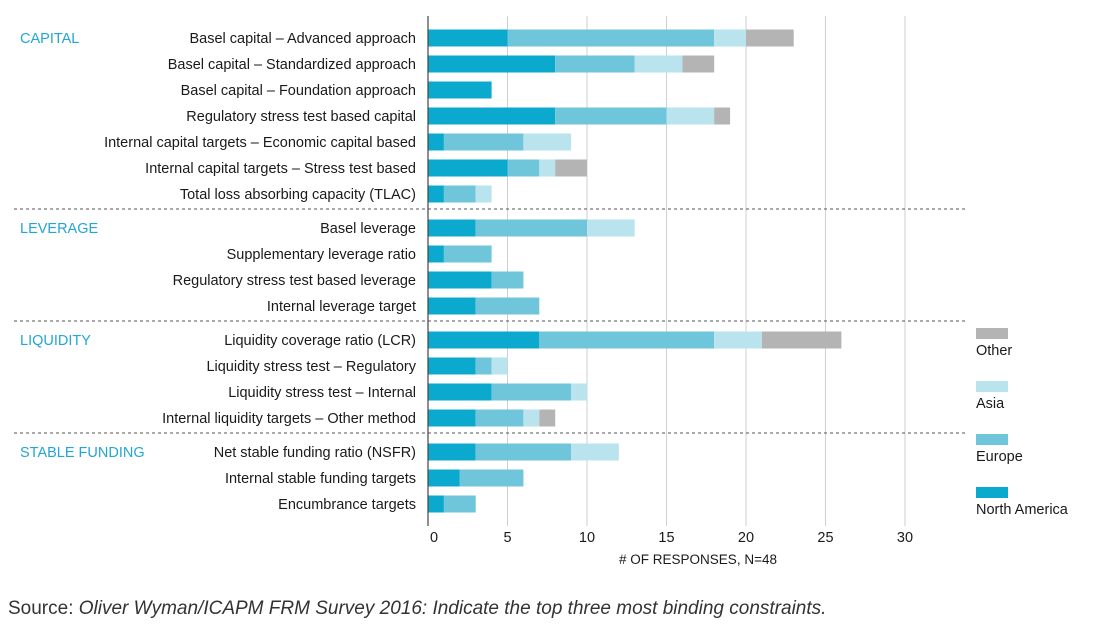 The height and width of the screenshot is (629, 1104). What do you see at coordinates (49, 39) in the screenshot?
I see `group-label-capital: CAPITAL` at bounding box center [49, 39].